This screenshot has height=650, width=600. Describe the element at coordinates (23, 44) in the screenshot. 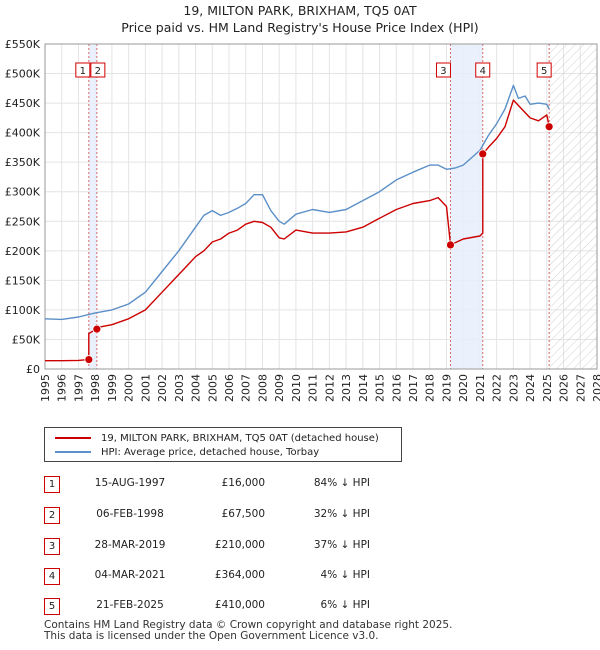

I see `y-tick-label: £550K` at that location.